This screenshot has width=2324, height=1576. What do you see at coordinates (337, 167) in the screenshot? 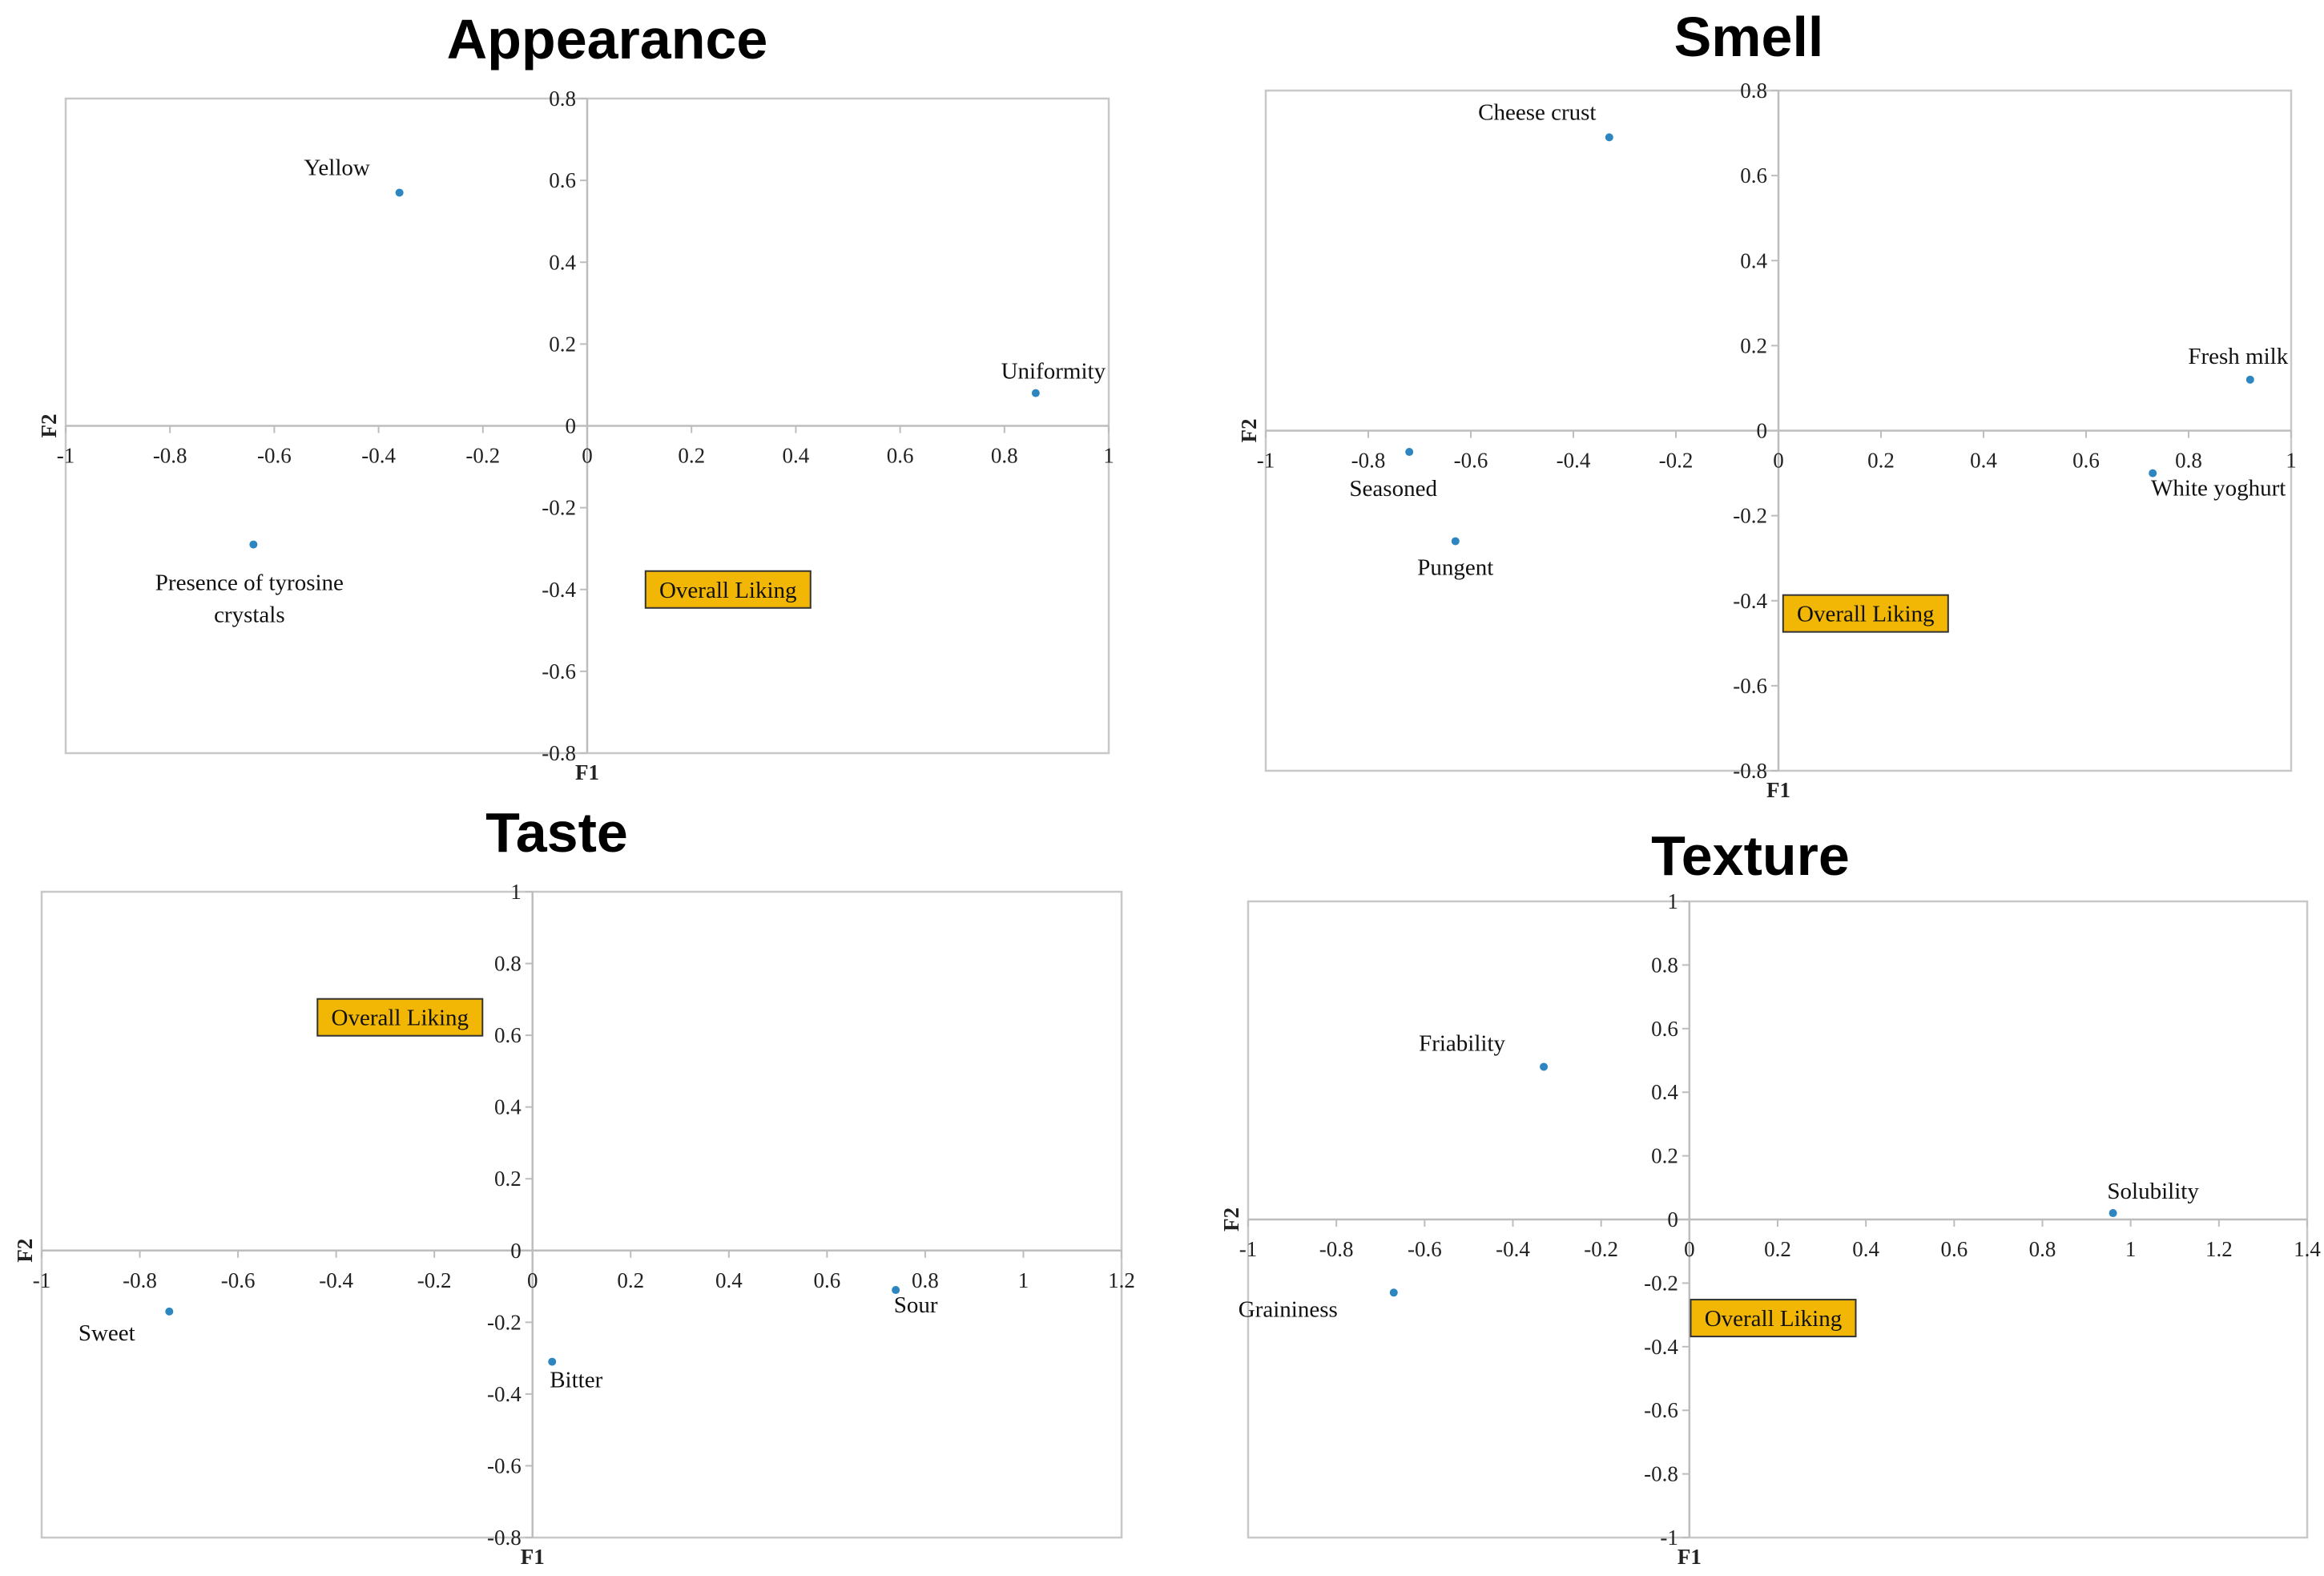
I see `point-label: Yellow` at bounding box center [337, 167].